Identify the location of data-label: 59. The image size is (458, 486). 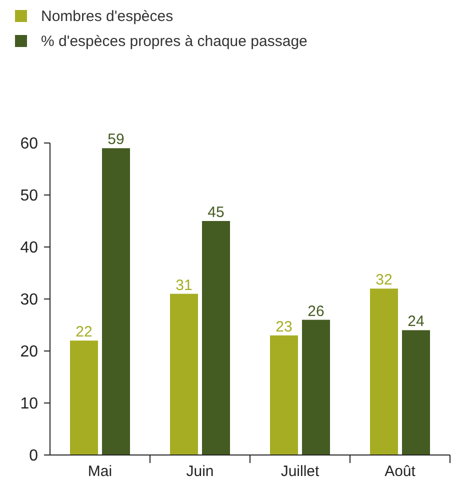
(116, 139).